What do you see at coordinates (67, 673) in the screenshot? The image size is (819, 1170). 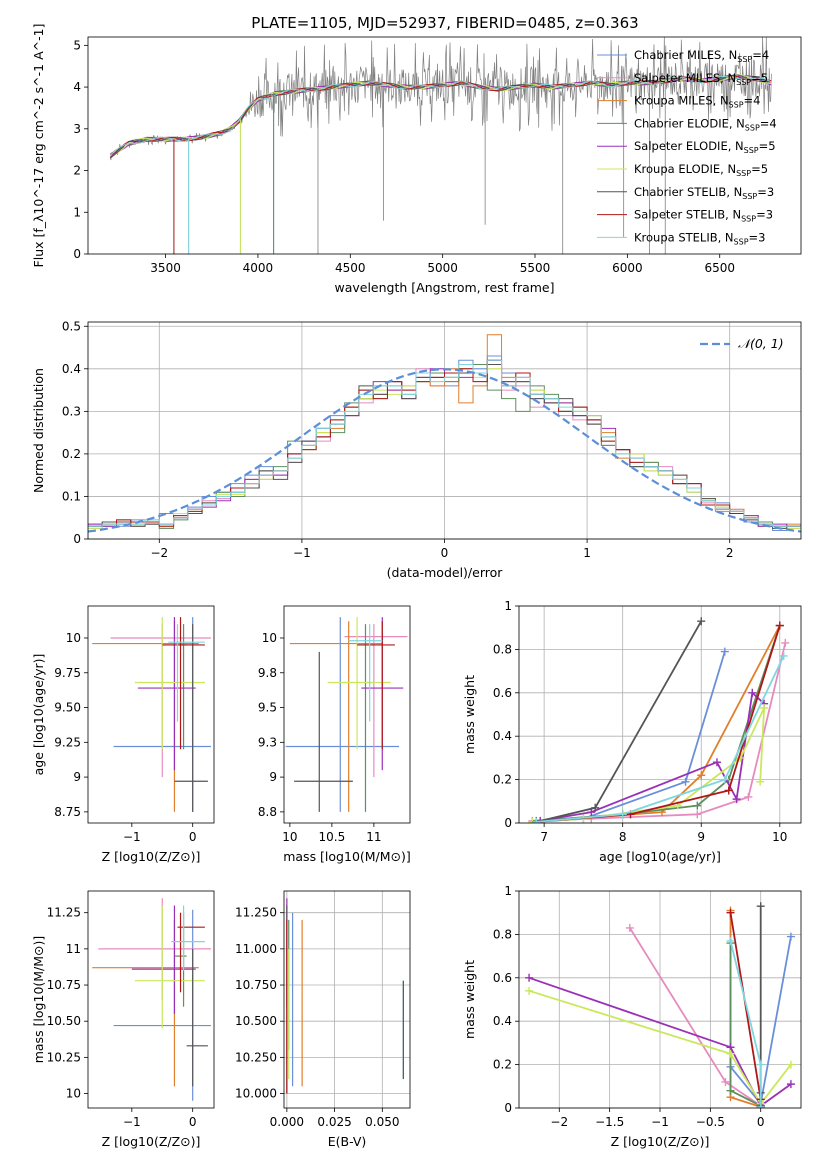 I see `y-tick-label: 9.75` at bounding box center [67, 673].